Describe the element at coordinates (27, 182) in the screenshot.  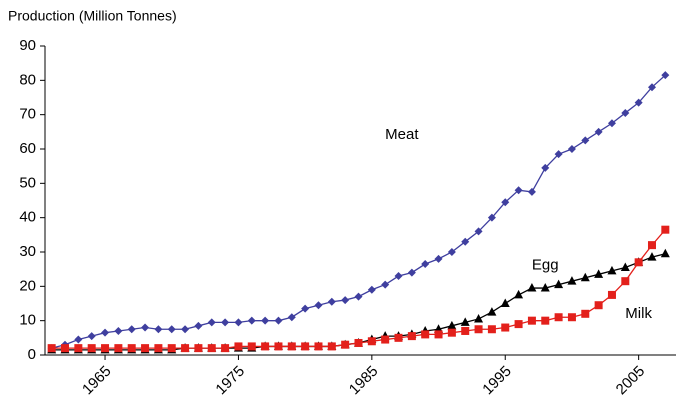
I see `y-tick-label: 50` at that location.